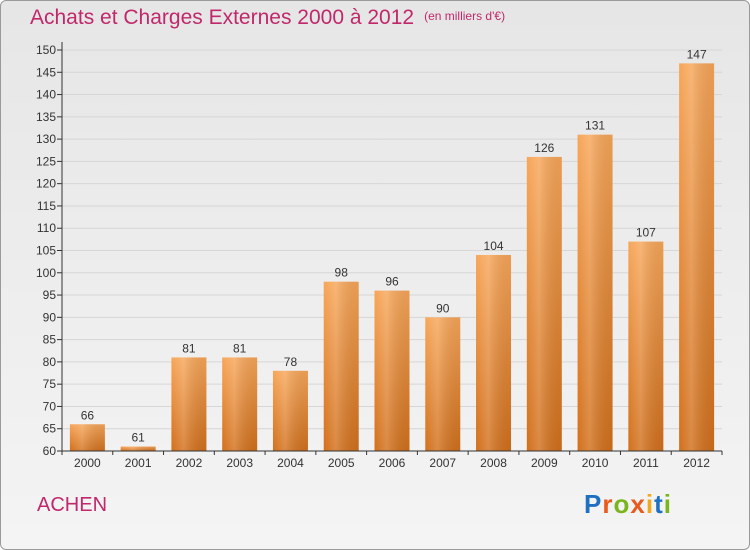  What do you see at coordinates (239, 463) in the screenshot?
I see `x-tick-label: 2003` at bounding box center [239, 463].